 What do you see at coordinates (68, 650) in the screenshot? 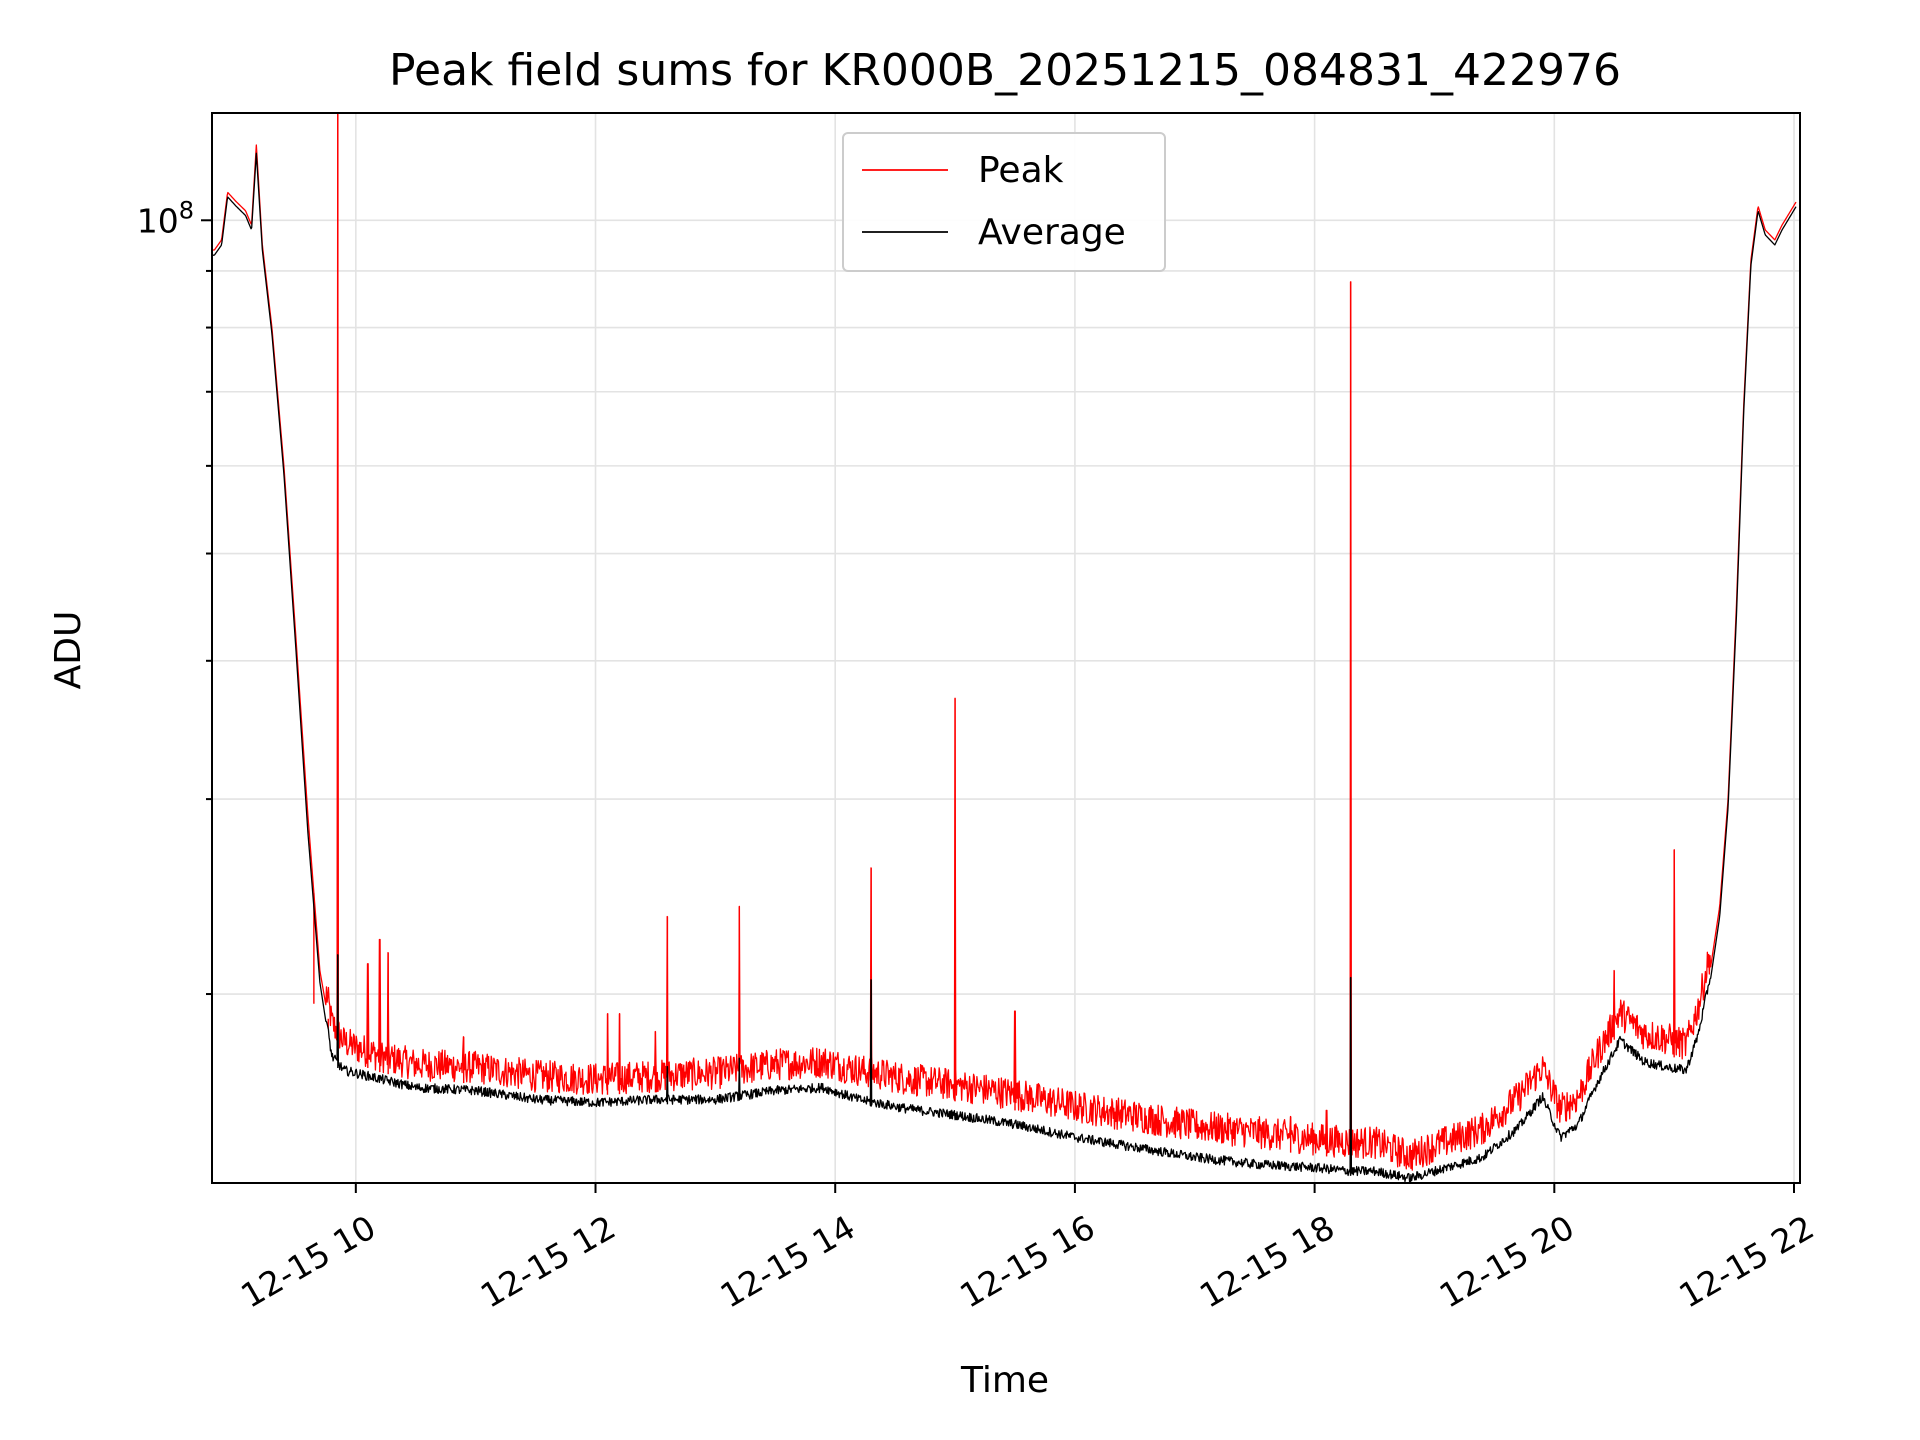
I see `y-axis-label: ADU` at bounding box center [68, 650].